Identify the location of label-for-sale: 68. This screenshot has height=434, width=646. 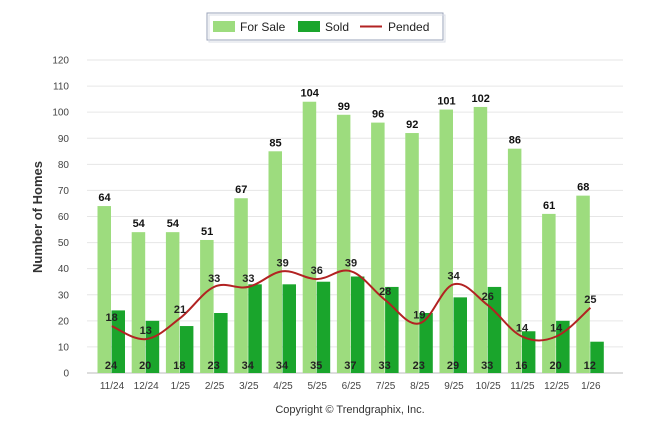
(583, 188).